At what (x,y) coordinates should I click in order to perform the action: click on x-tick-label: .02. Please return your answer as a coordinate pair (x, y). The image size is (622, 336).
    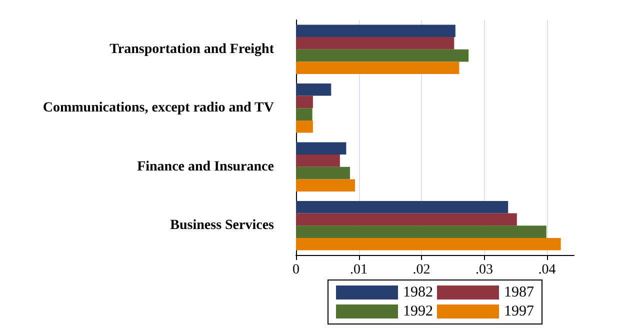
    Looking at the image, I should click on (421, 270).